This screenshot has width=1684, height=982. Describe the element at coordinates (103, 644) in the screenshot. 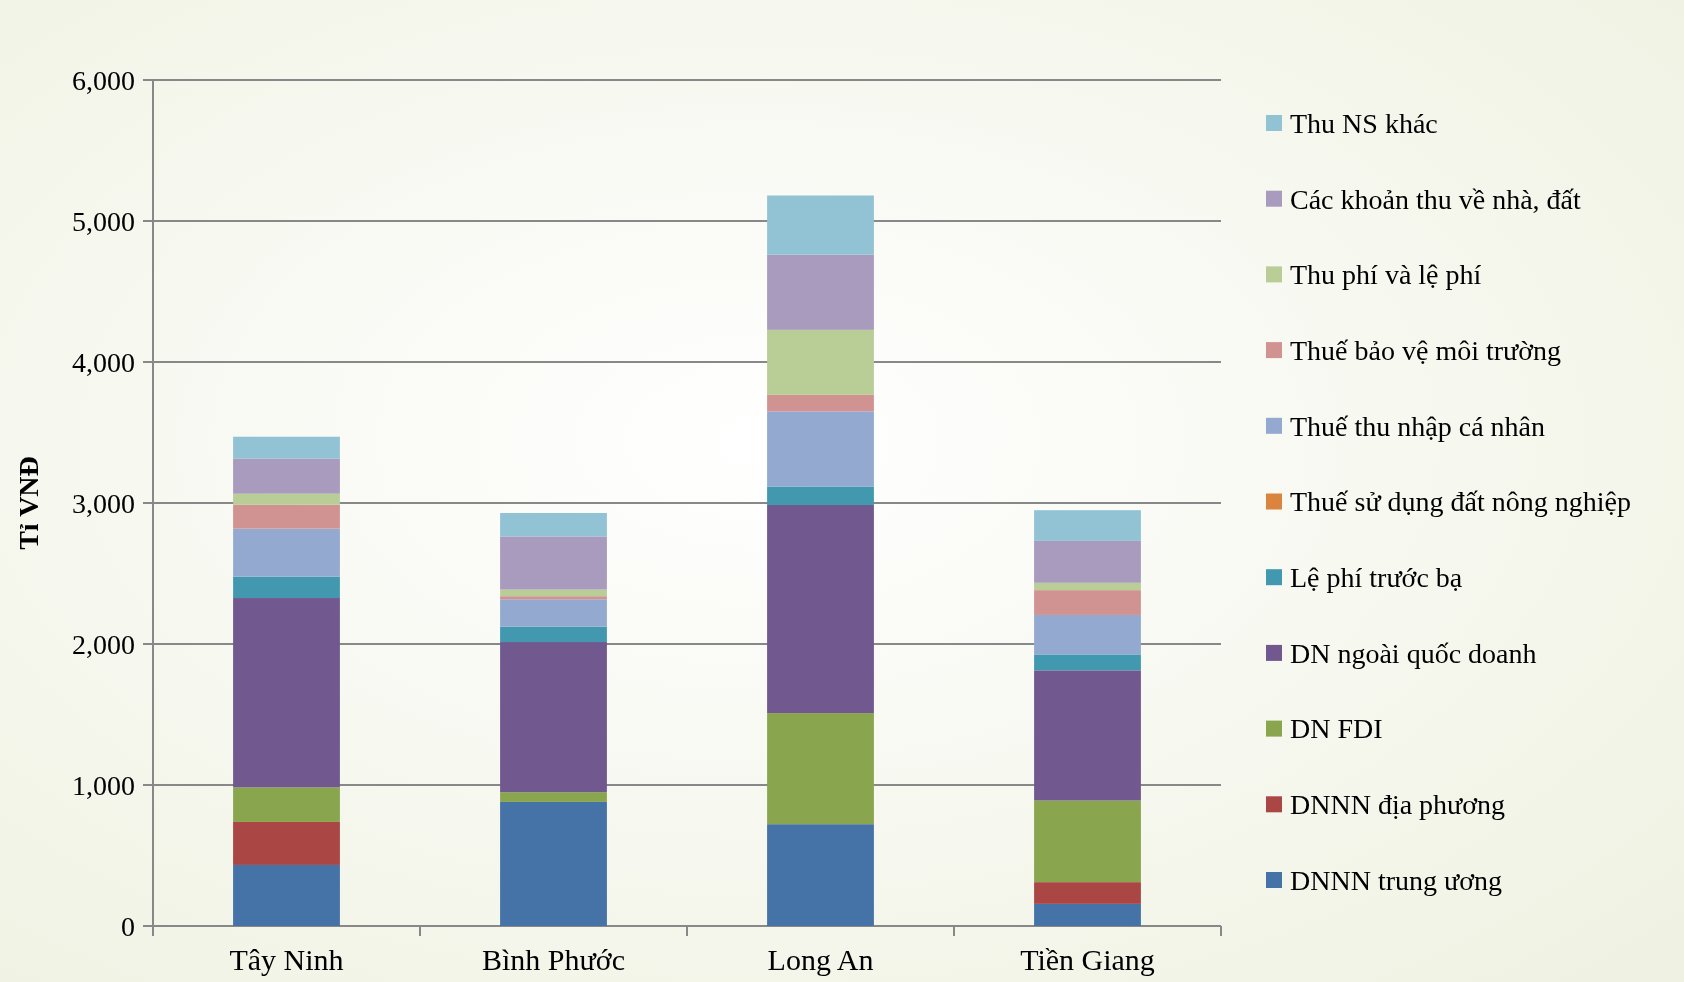

I see `y-tick-label: 2,000` at that location.